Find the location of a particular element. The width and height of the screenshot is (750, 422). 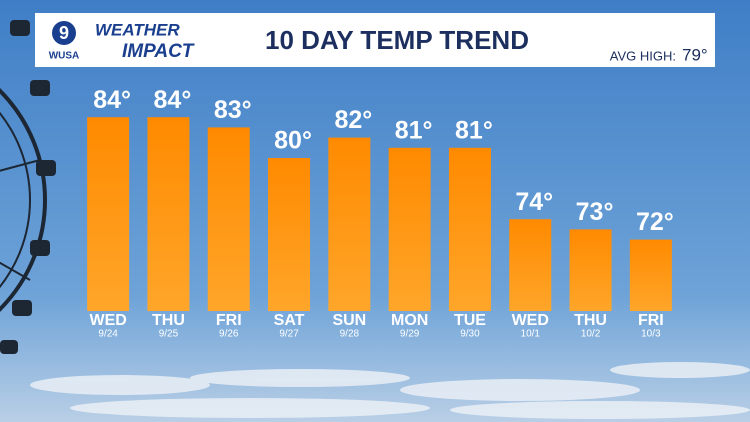

brand-bottom: IMPACT is located at coordinates (158, 51).